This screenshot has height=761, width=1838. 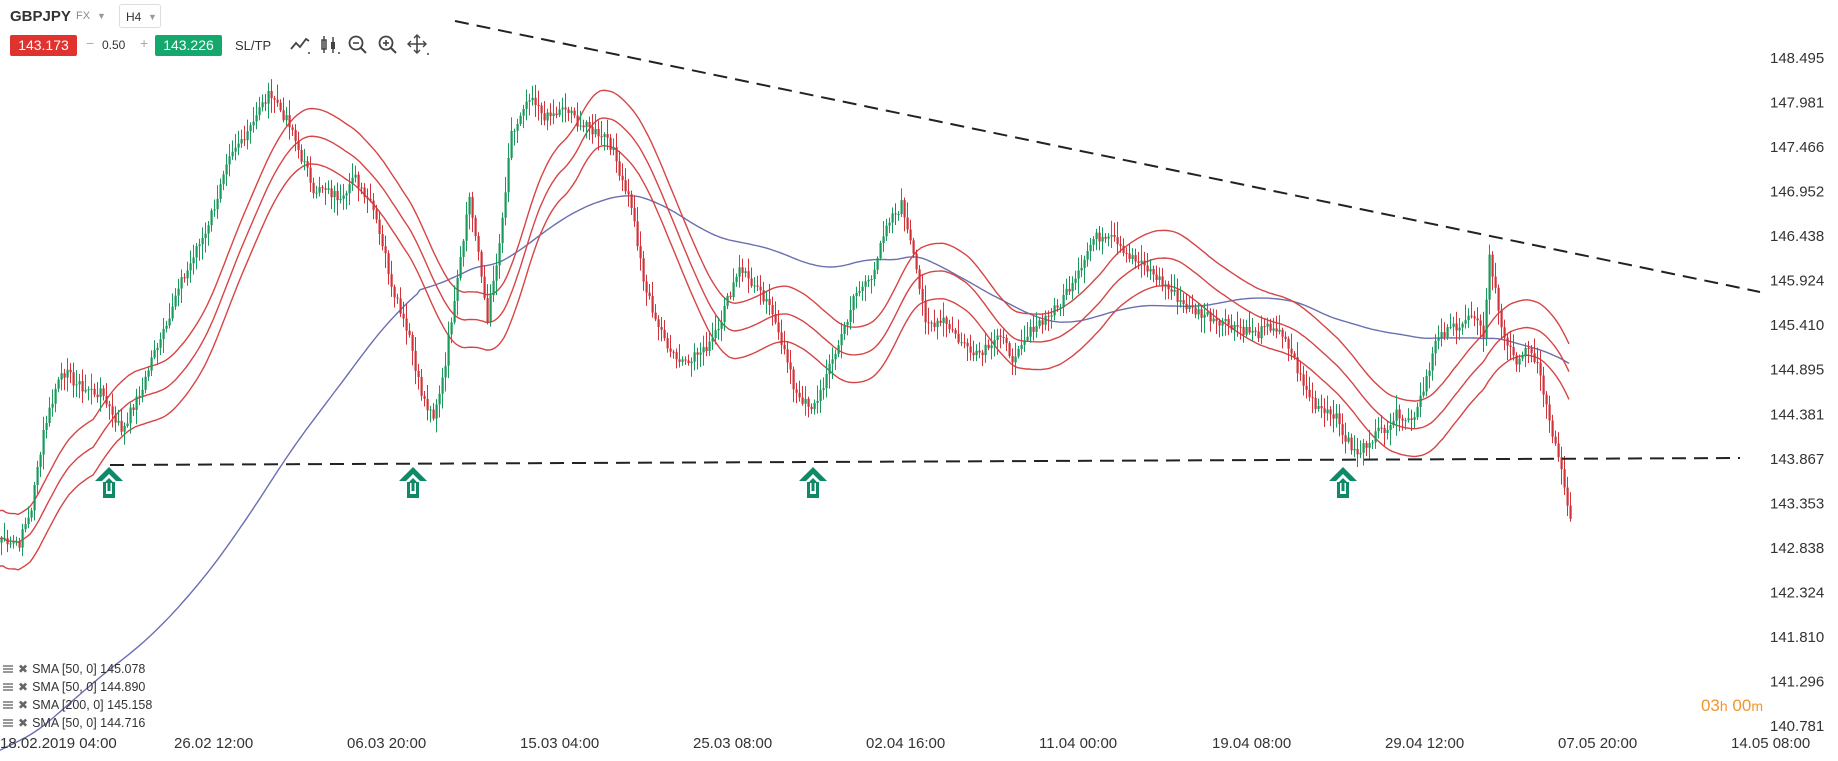 I want to click on support-trendline, so click(x=925, y=461).